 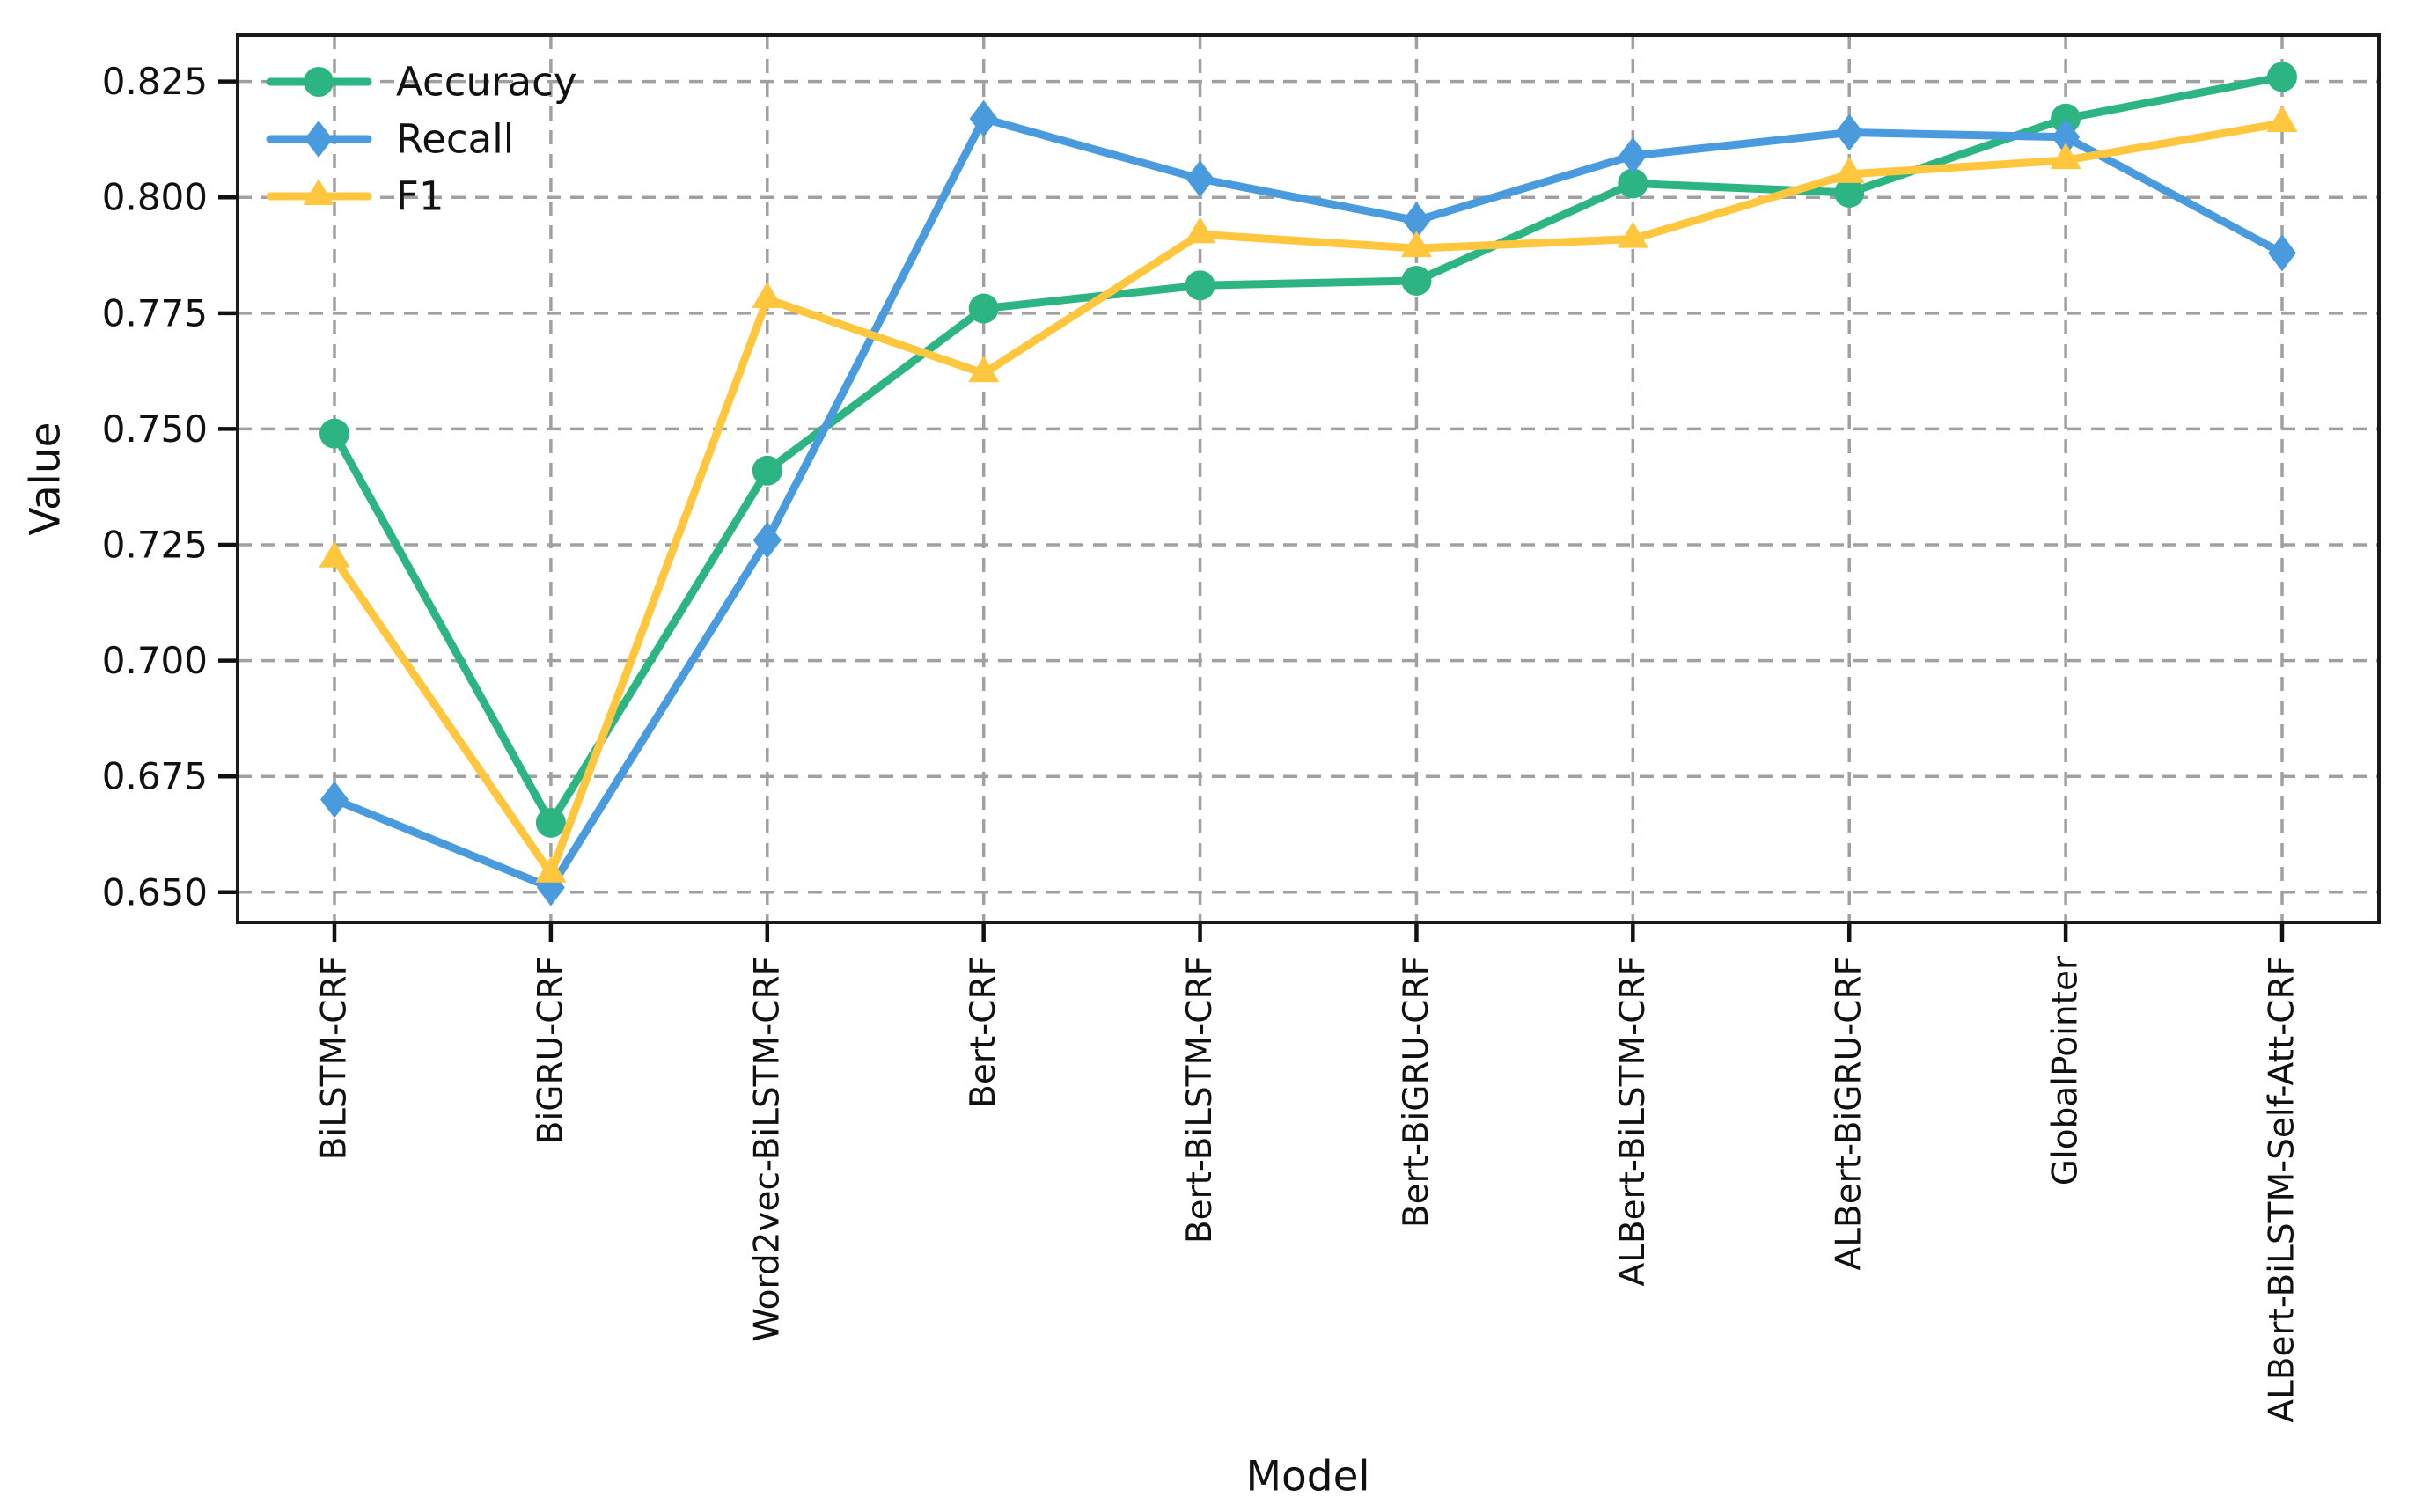 I want to click on legend-marker-recall, so click(x=319, y=139).